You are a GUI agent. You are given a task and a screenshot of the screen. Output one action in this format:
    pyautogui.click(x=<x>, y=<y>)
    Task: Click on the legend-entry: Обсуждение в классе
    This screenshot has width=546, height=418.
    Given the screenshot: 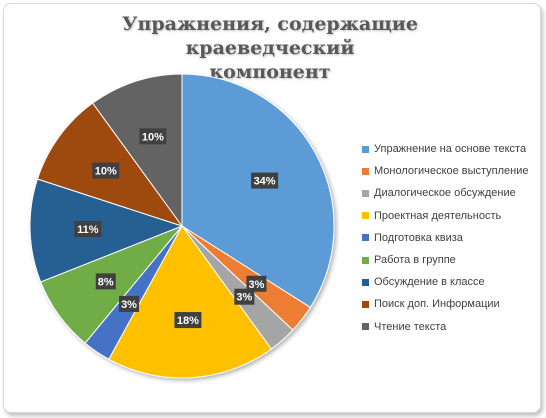 What is the action you would take?
    pyautogui.click(x=445, y=282)
    